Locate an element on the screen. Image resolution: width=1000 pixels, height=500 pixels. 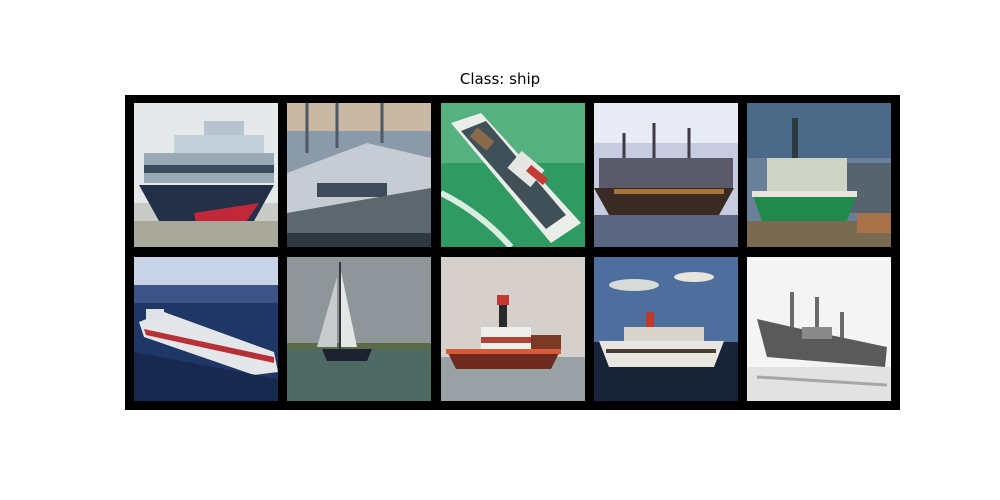
ship-image-2-graphic is located at coordinates (359, 175).